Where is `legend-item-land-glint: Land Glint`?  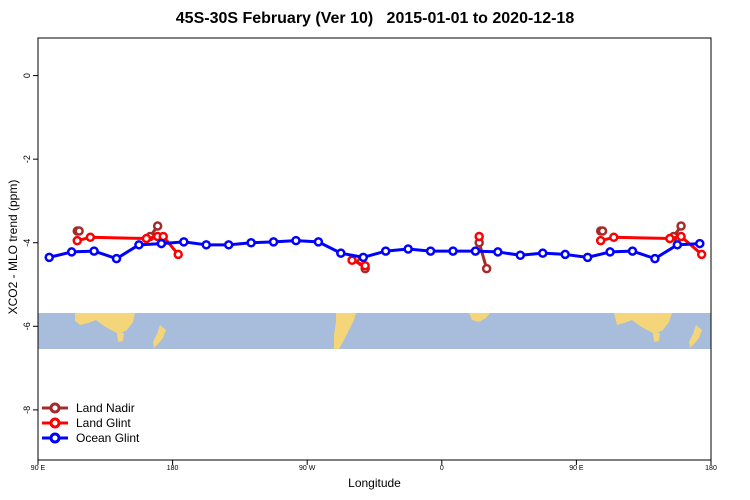 legend-item-land-glint: Land Glint is located at coordinates (90, 422).